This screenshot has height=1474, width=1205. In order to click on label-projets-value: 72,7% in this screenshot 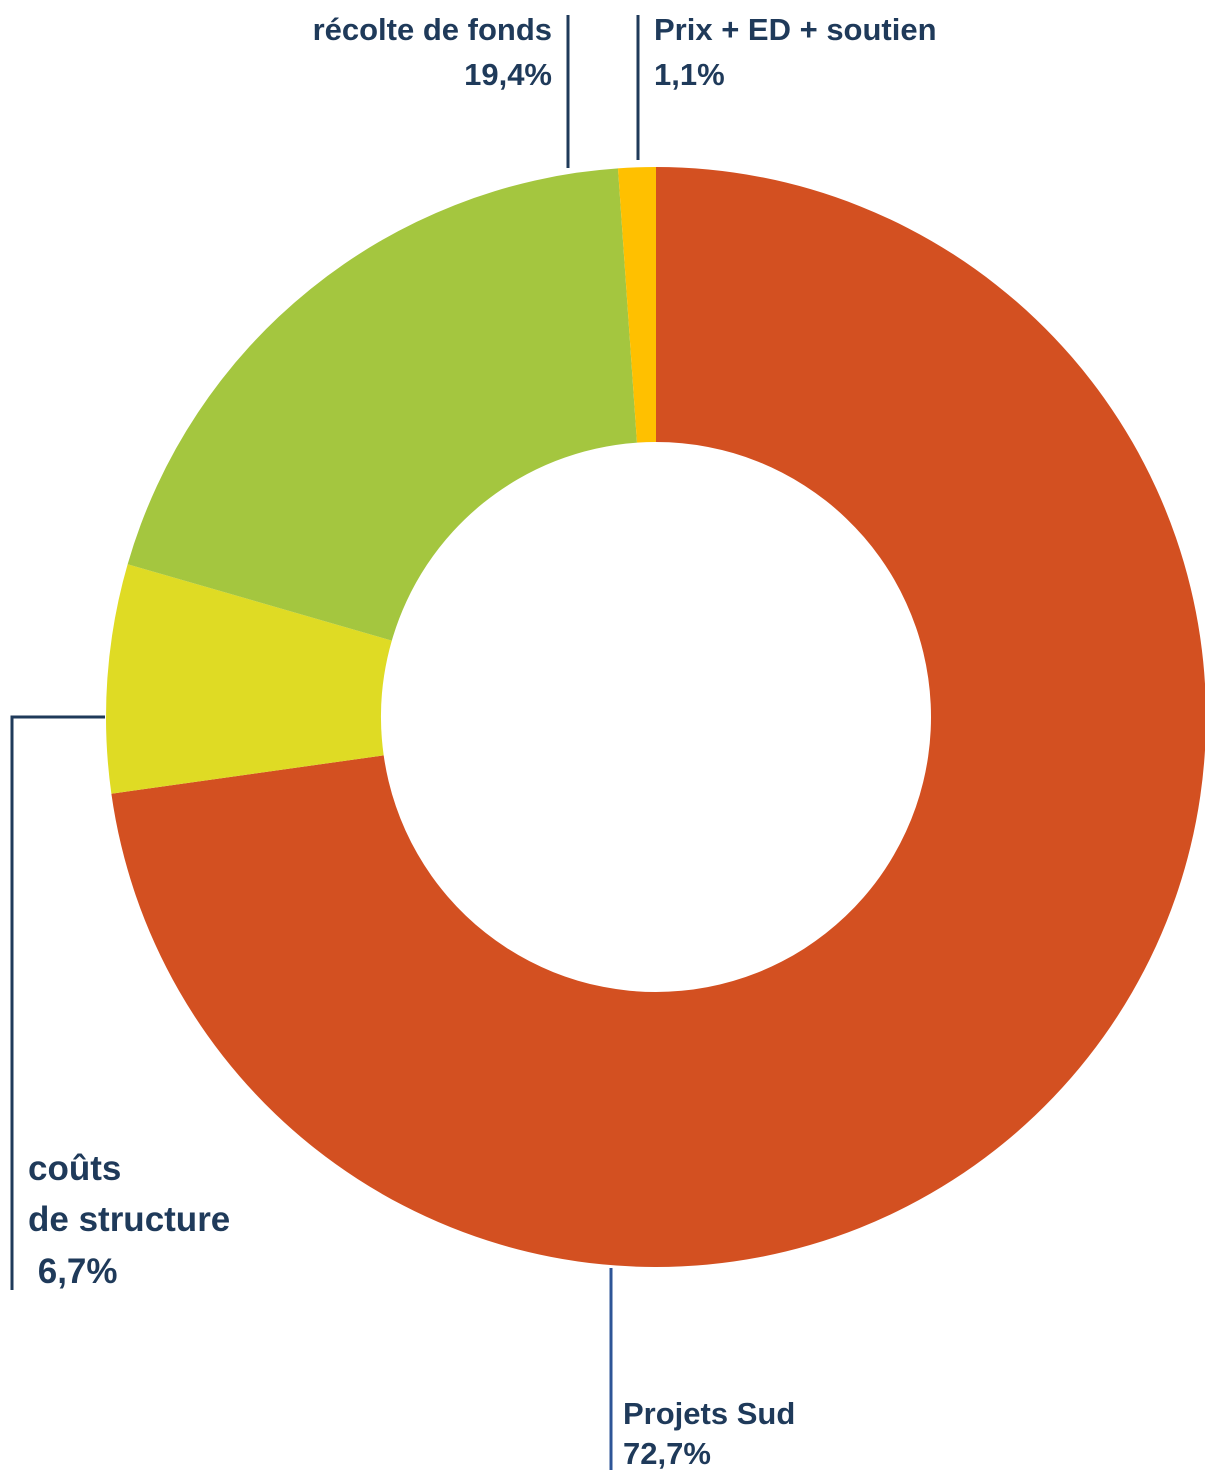, I will do `click(667, 1453)`.